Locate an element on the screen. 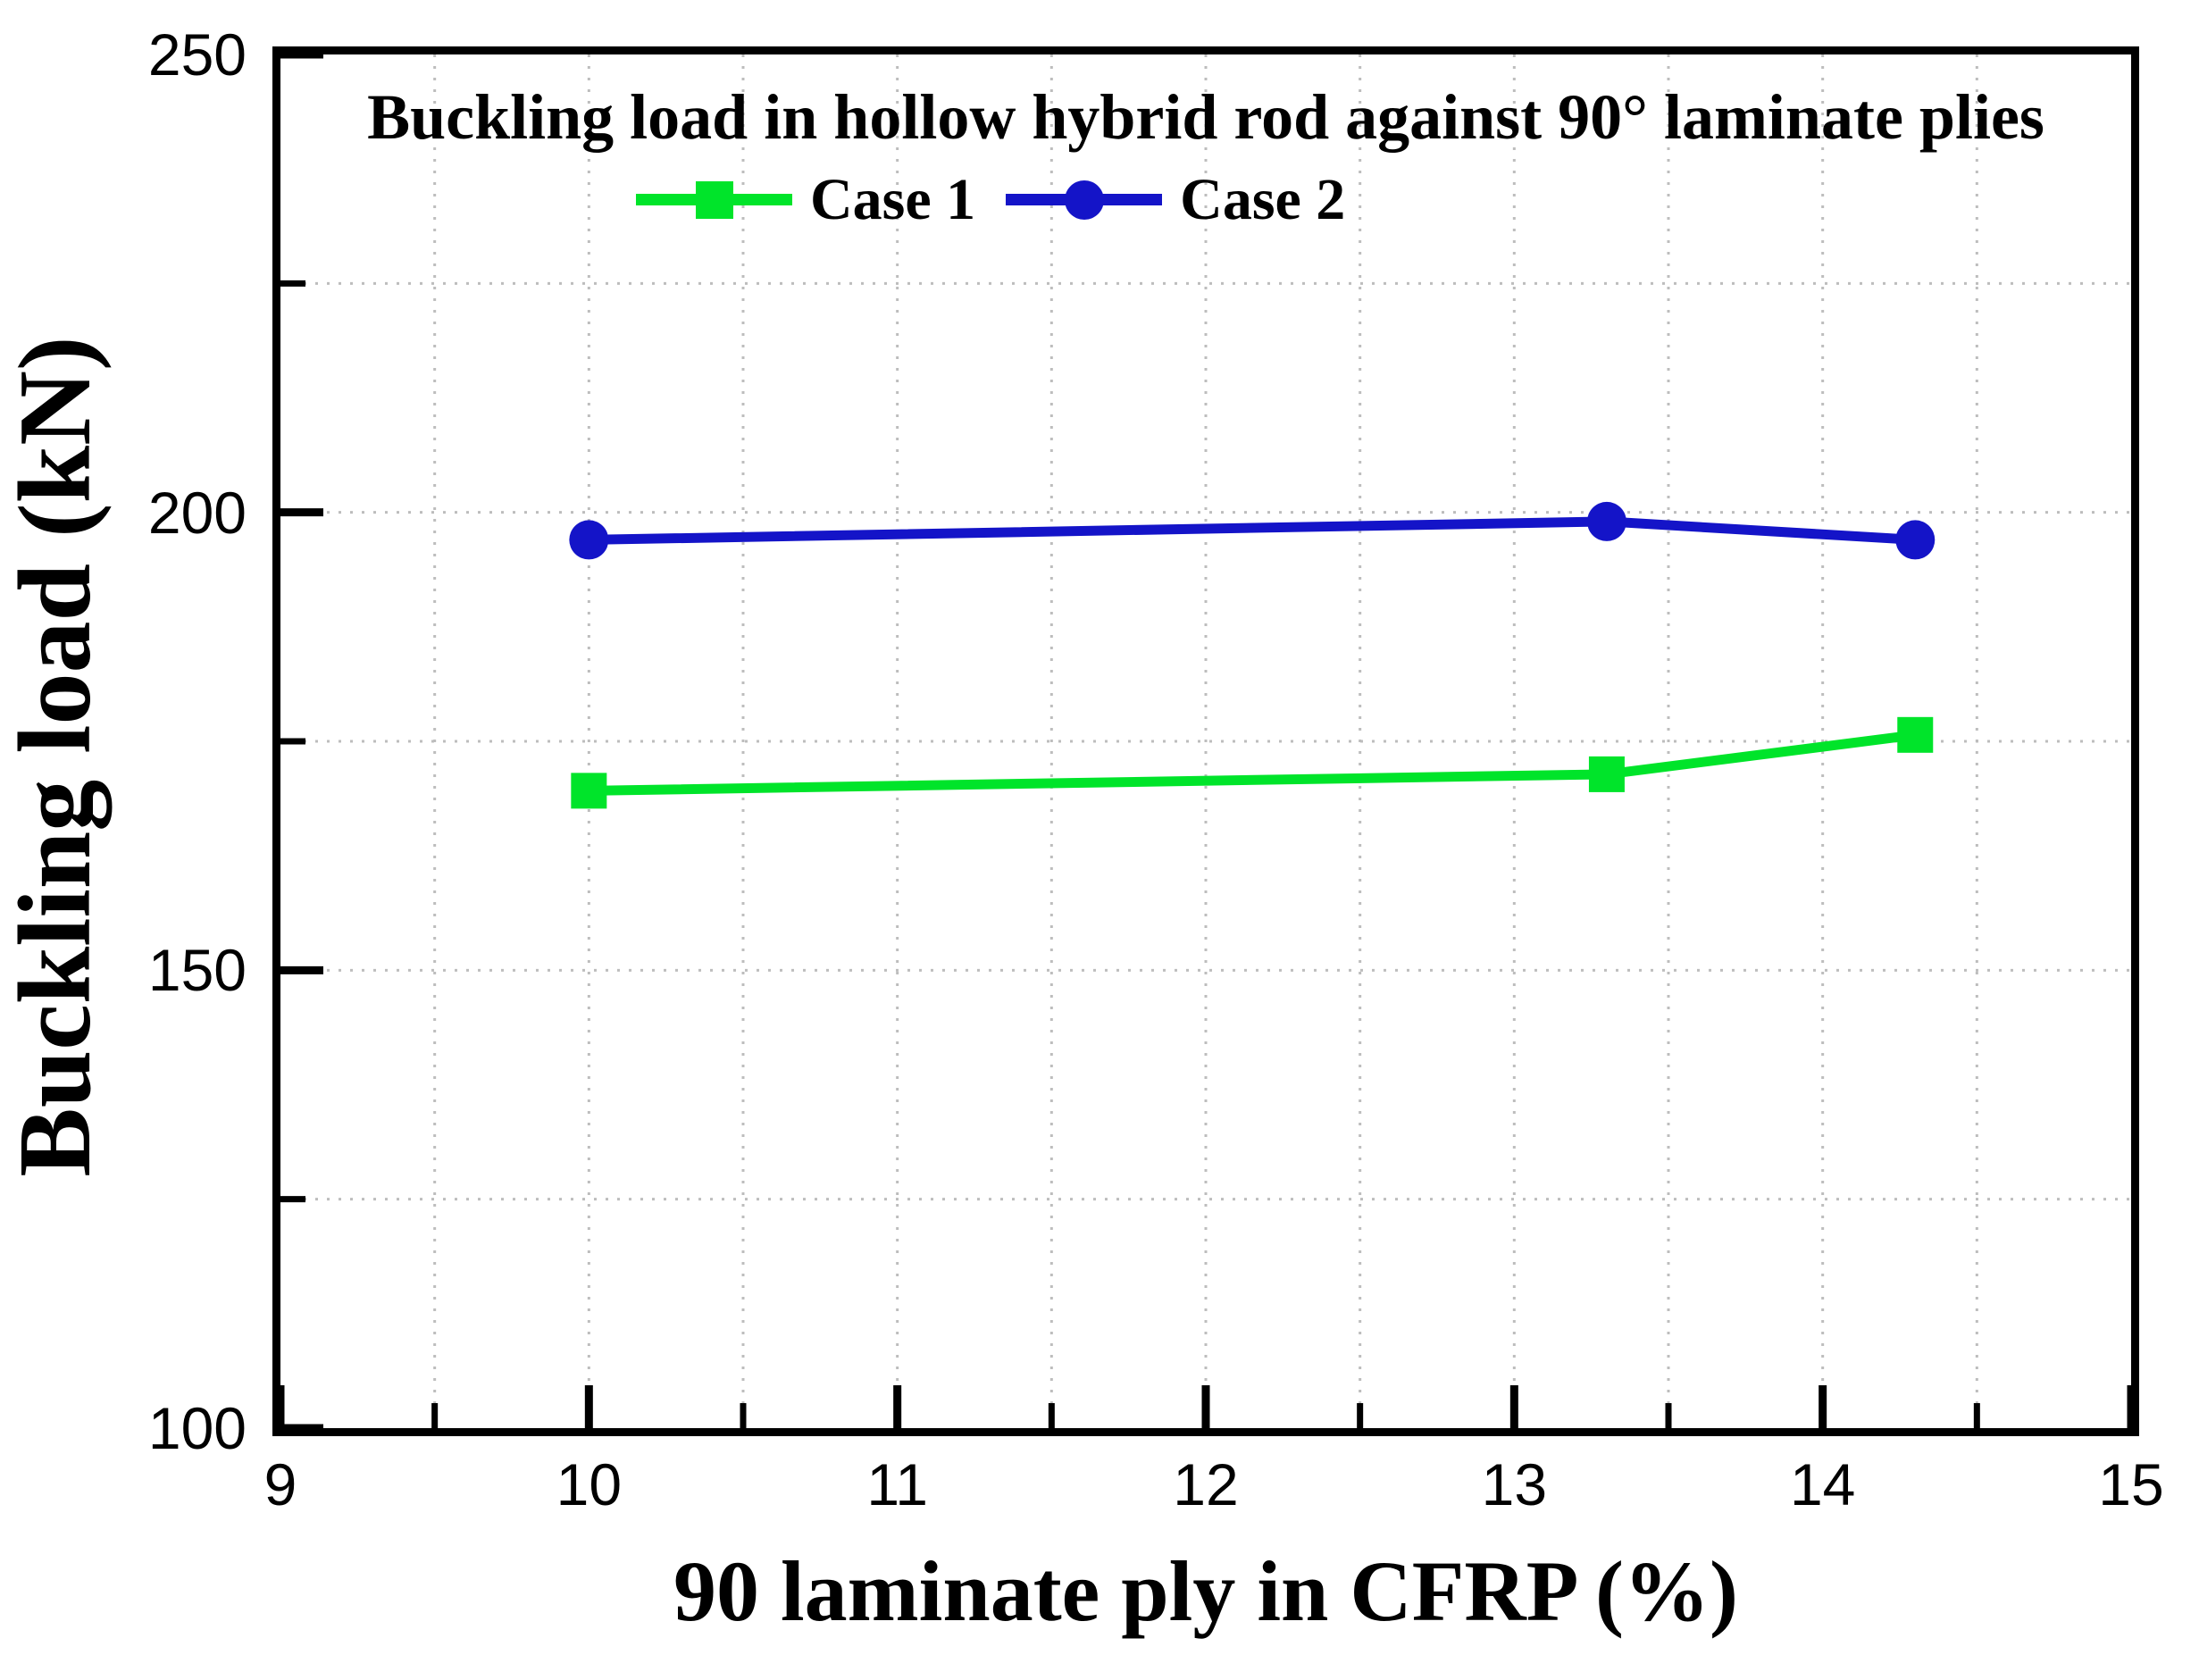 This screenshot has height=1680, width=2199. x-tick-label-10: 10 is located at coordinates (590, 1484).